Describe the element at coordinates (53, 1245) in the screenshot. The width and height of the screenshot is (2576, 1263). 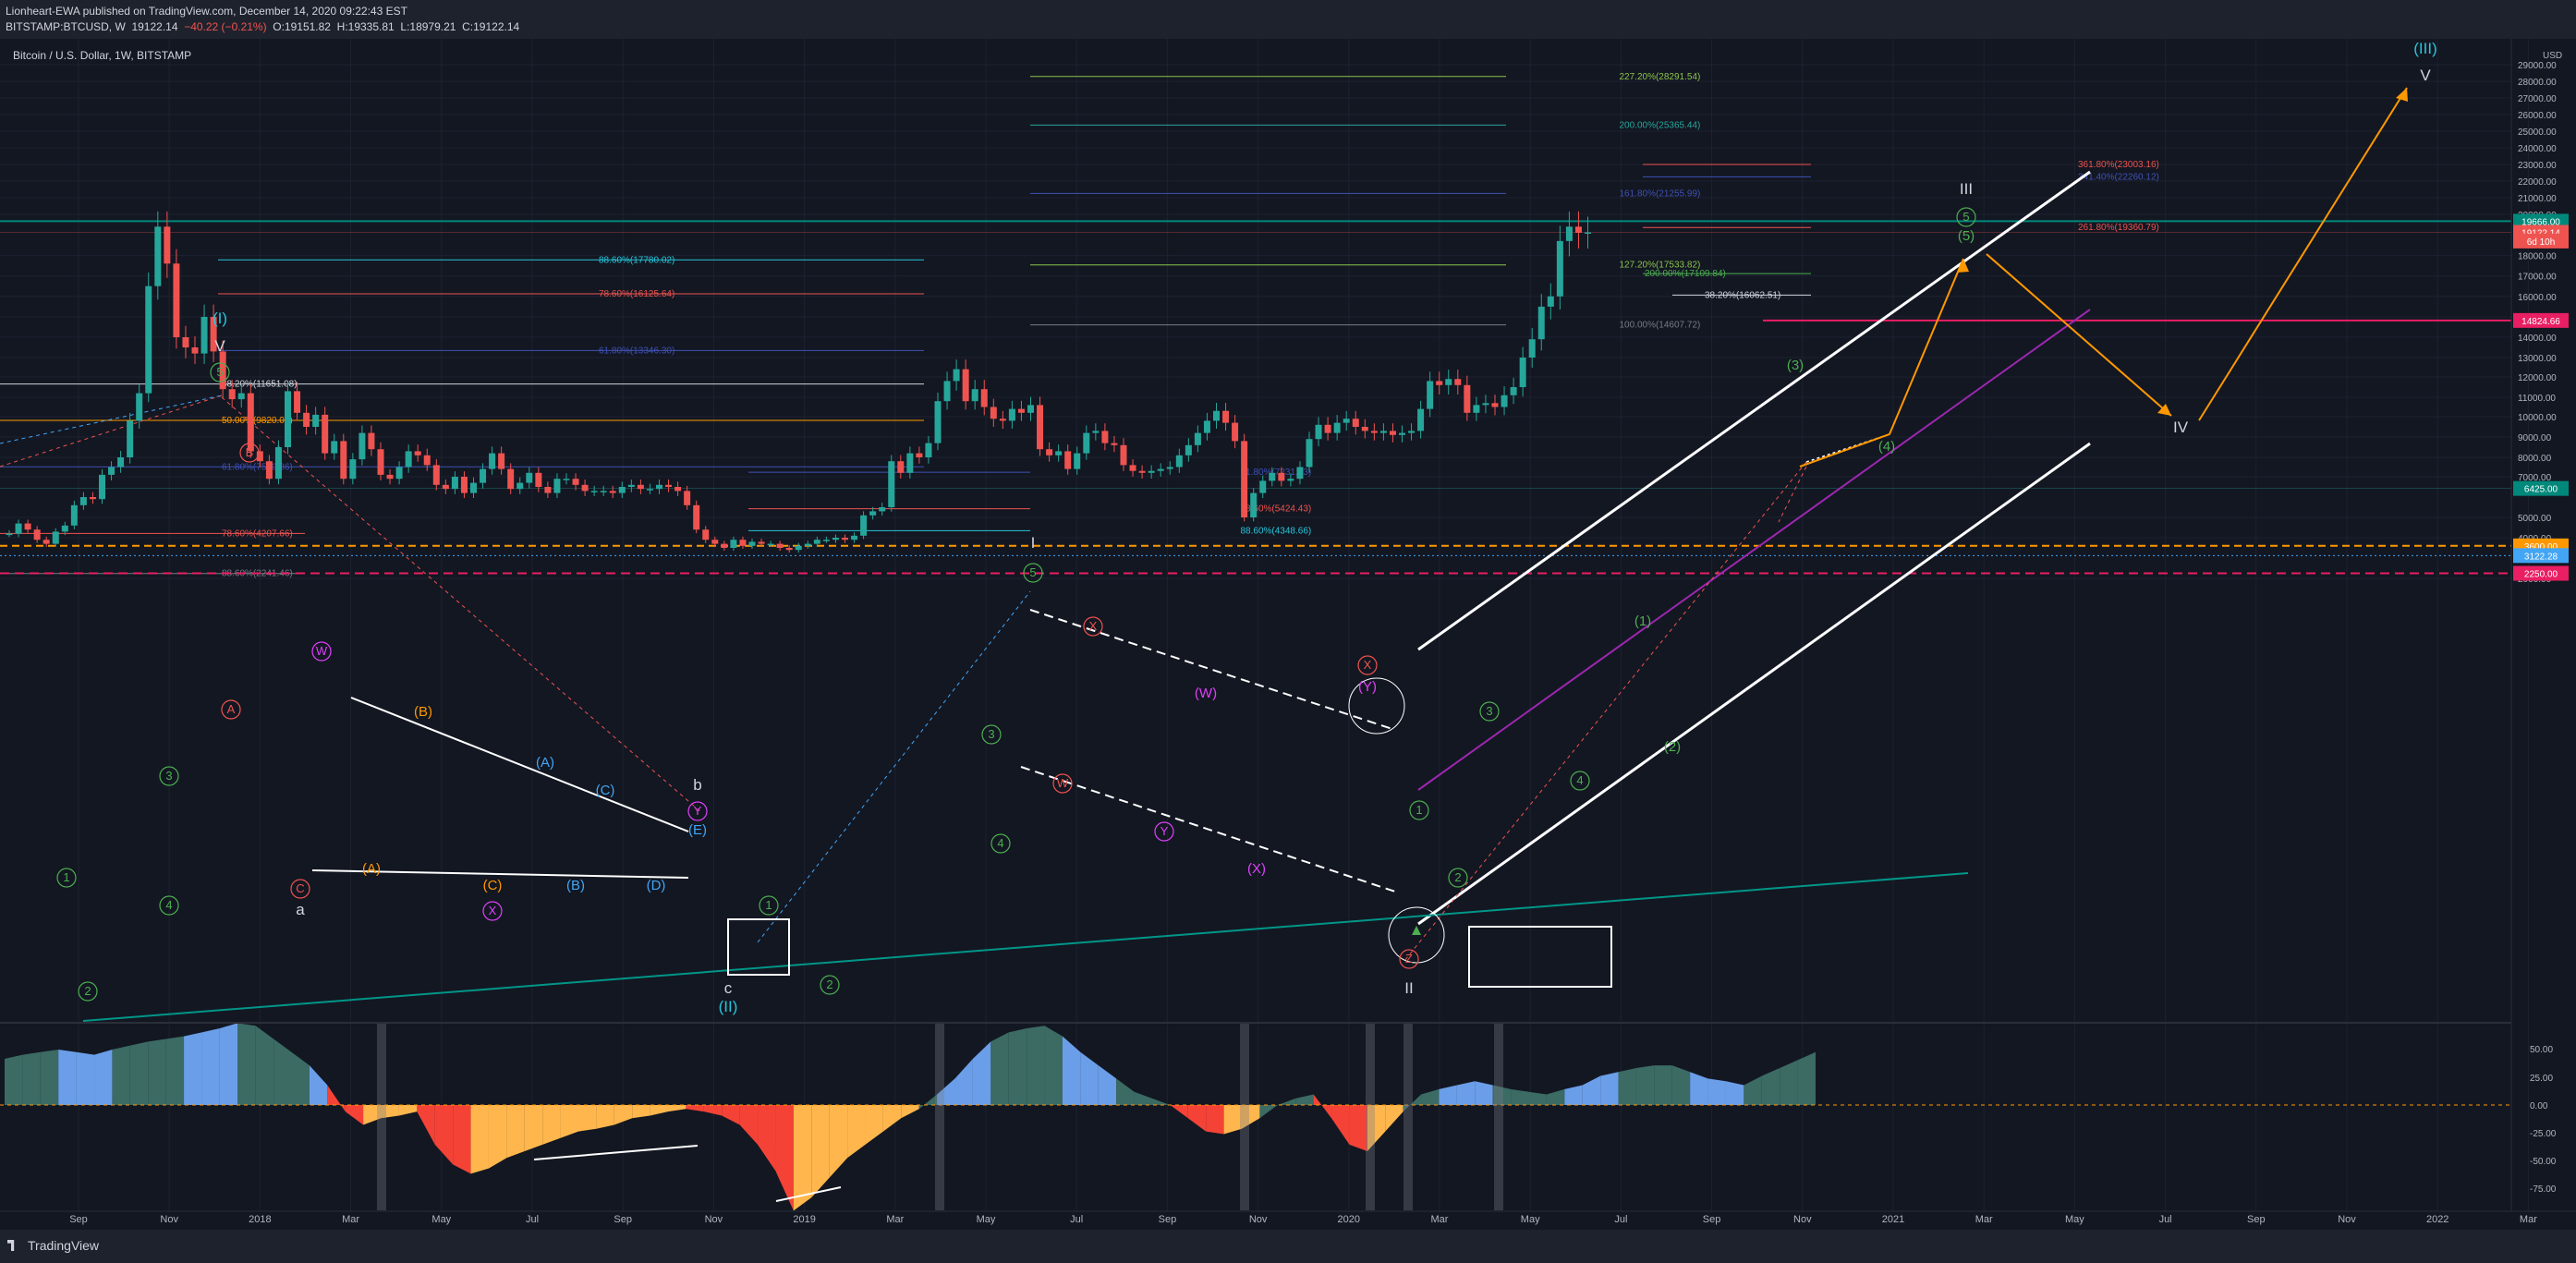
I see `tradingview-logo: TradingView` at that location.